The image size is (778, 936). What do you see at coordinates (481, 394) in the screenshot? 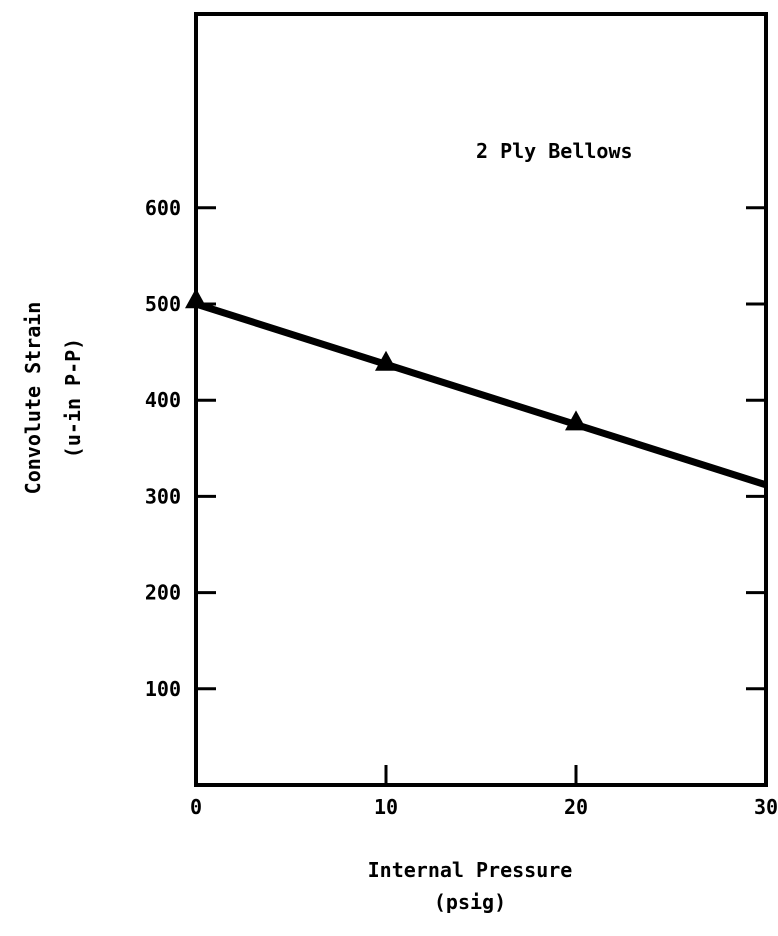
I see `fit-line` at bounding box center [481, 394].